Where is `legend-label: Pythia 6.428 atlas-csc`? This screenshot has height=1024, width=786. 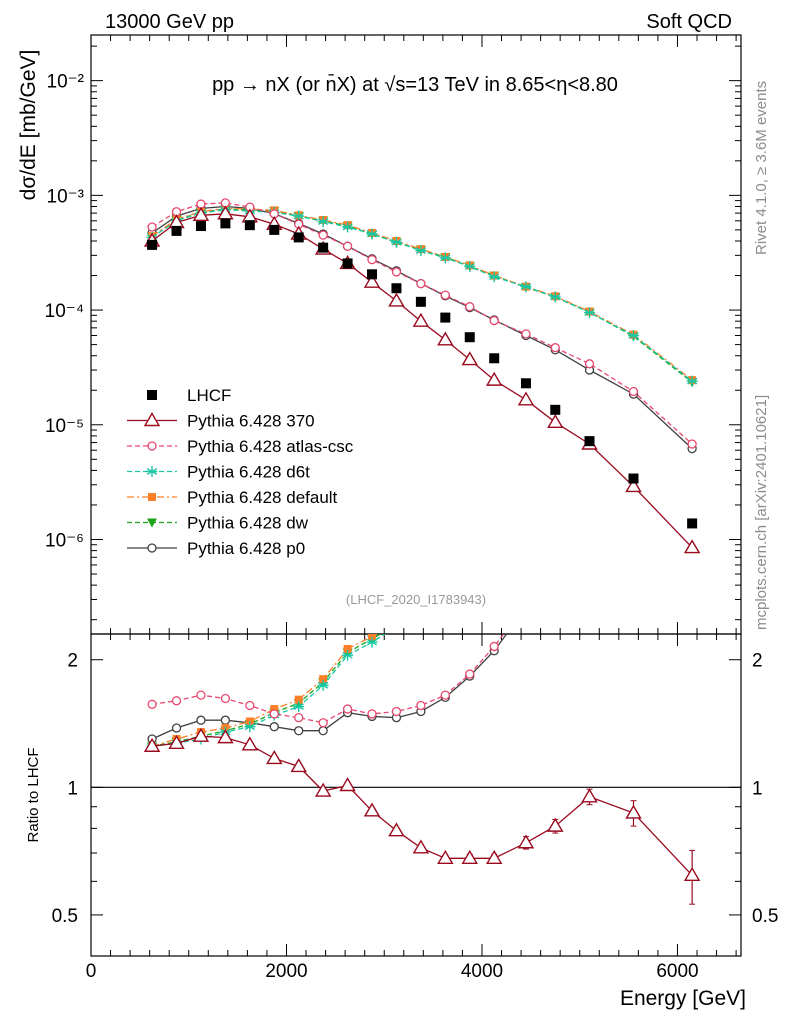
legend-label: Pythia 6.428 atlas-csc is located at coordinates (270, 446).